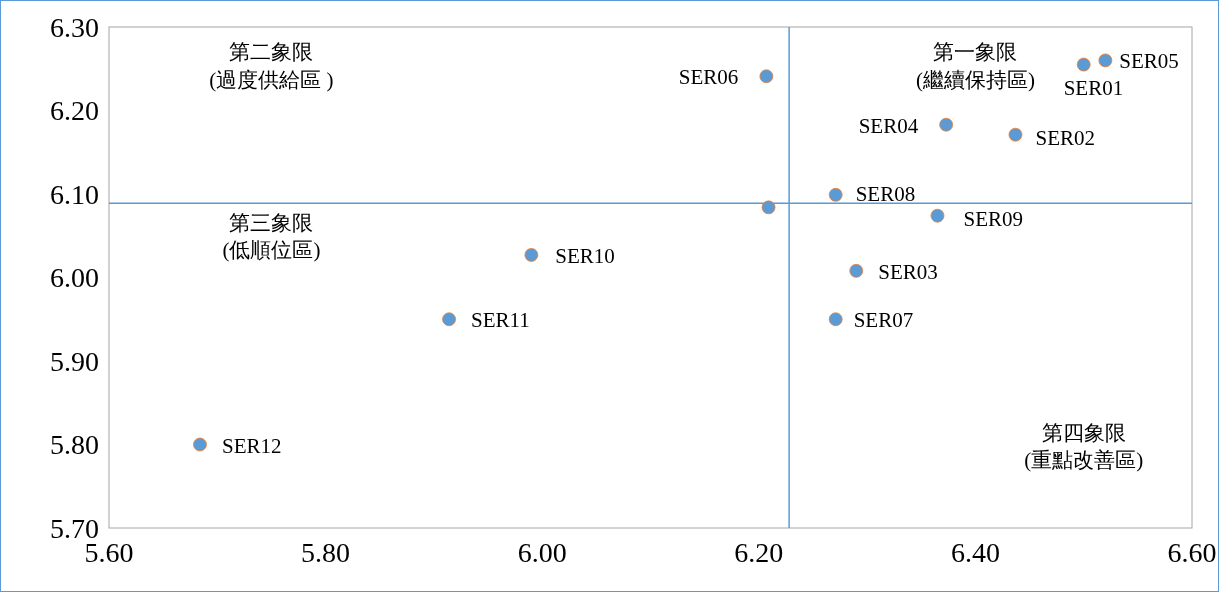  I want to click on annotation: 第二象限 (過度供給區 ), so click(271, 66).